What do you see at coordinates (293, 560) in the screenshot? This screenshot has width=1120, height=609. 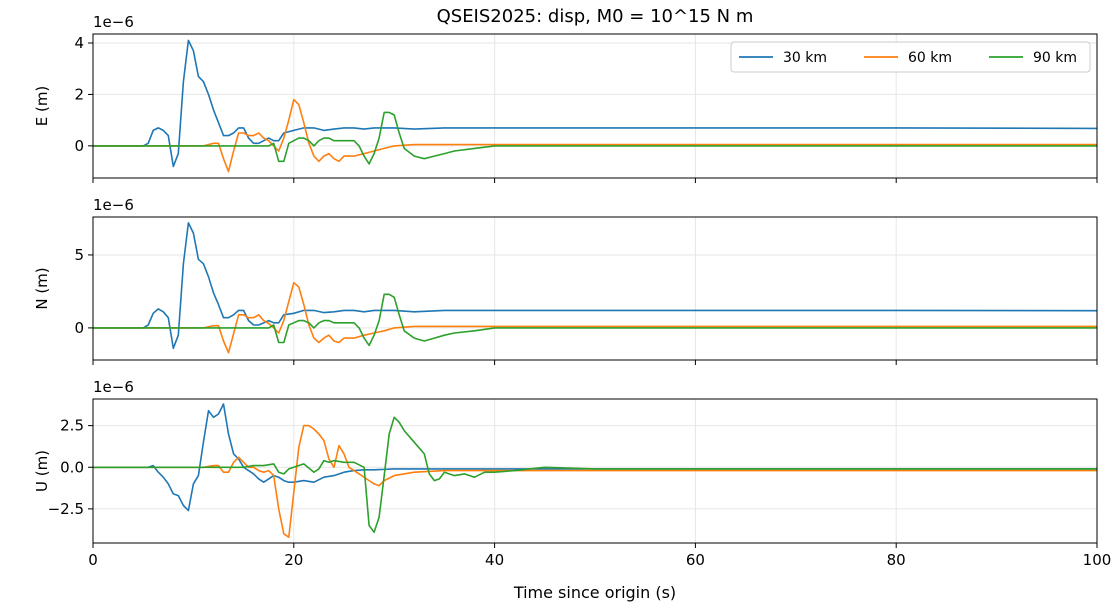 I see `x-tick-label: 20` at bounding box center [293, 560].